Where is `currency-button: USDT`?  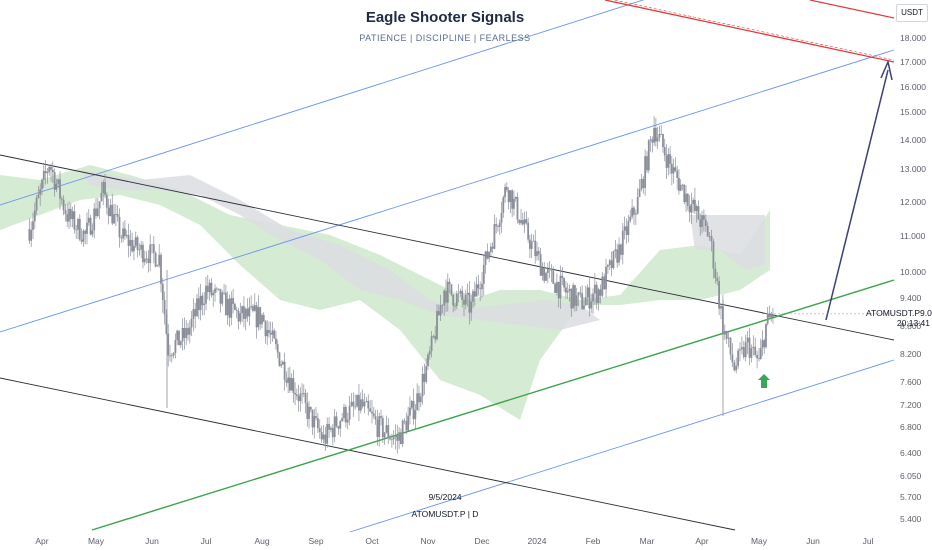 currency-button: USDT is located at coordinates (912, 13).